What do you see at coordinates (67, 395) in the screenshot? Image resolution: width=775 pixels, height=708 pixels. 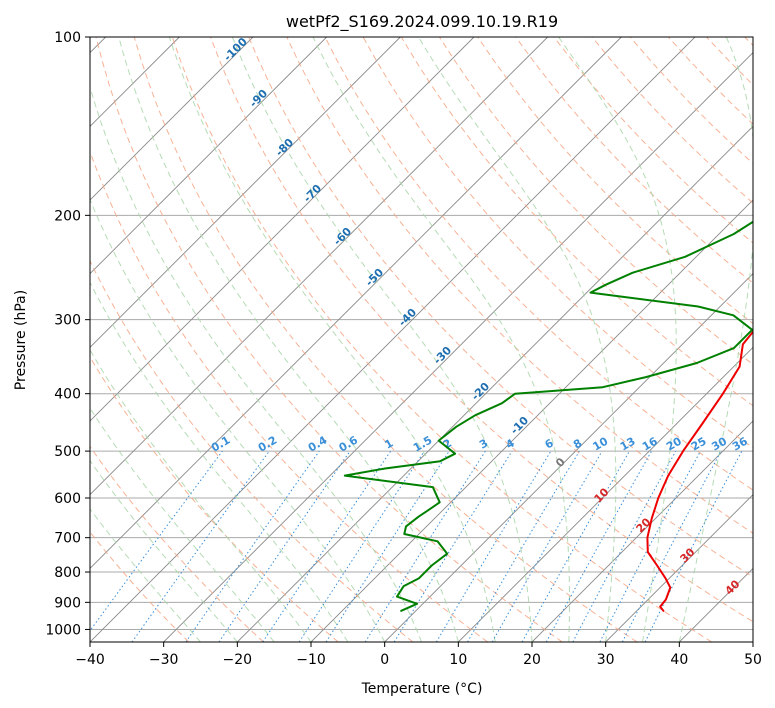 I see `y-tick-label: 400` at bounding box center [67, 395].